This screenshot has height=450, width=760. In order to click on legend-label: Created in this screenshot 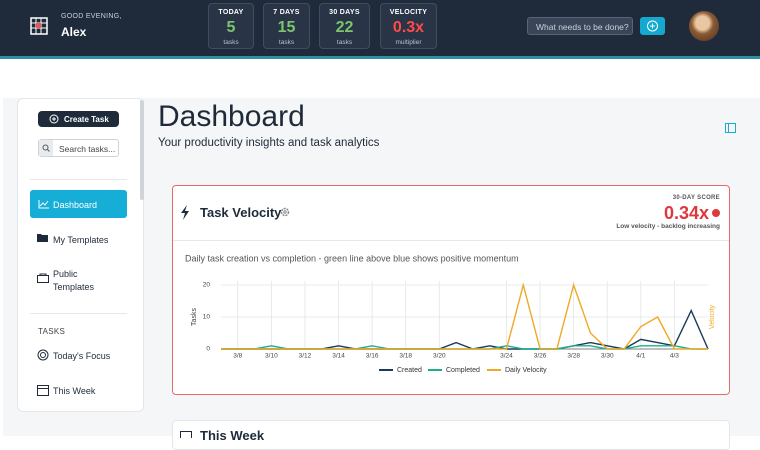, I will do `click(409, 370)`.